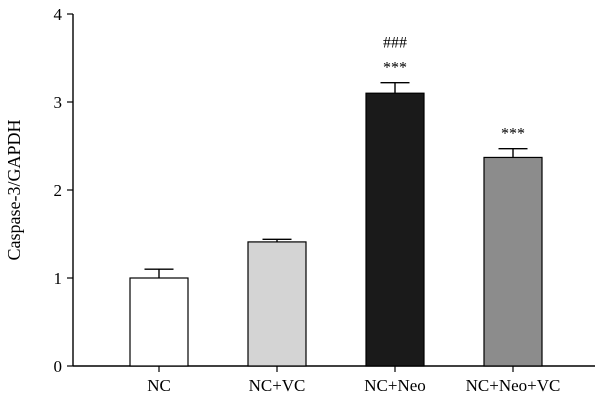  I want to click on annotation-2-1: ***, so click(395, 68).